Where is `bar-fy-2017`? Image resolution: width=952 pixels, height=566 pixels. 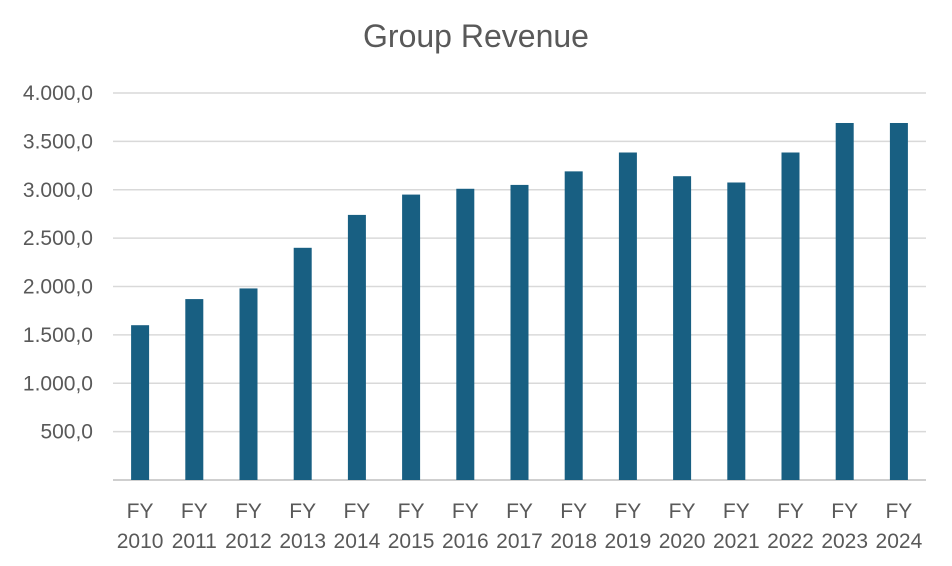 bar-fy-2017 is located at coordinates (519, 332).